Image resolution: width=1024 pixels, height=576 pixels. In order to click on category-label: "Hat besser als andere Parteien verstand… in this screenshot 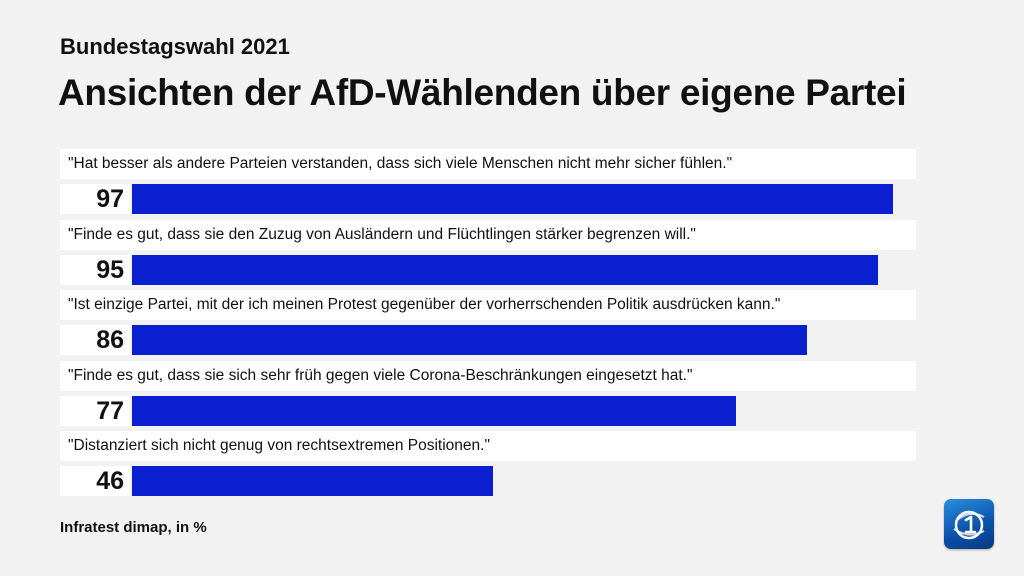, I will do `click(400, 163)`.